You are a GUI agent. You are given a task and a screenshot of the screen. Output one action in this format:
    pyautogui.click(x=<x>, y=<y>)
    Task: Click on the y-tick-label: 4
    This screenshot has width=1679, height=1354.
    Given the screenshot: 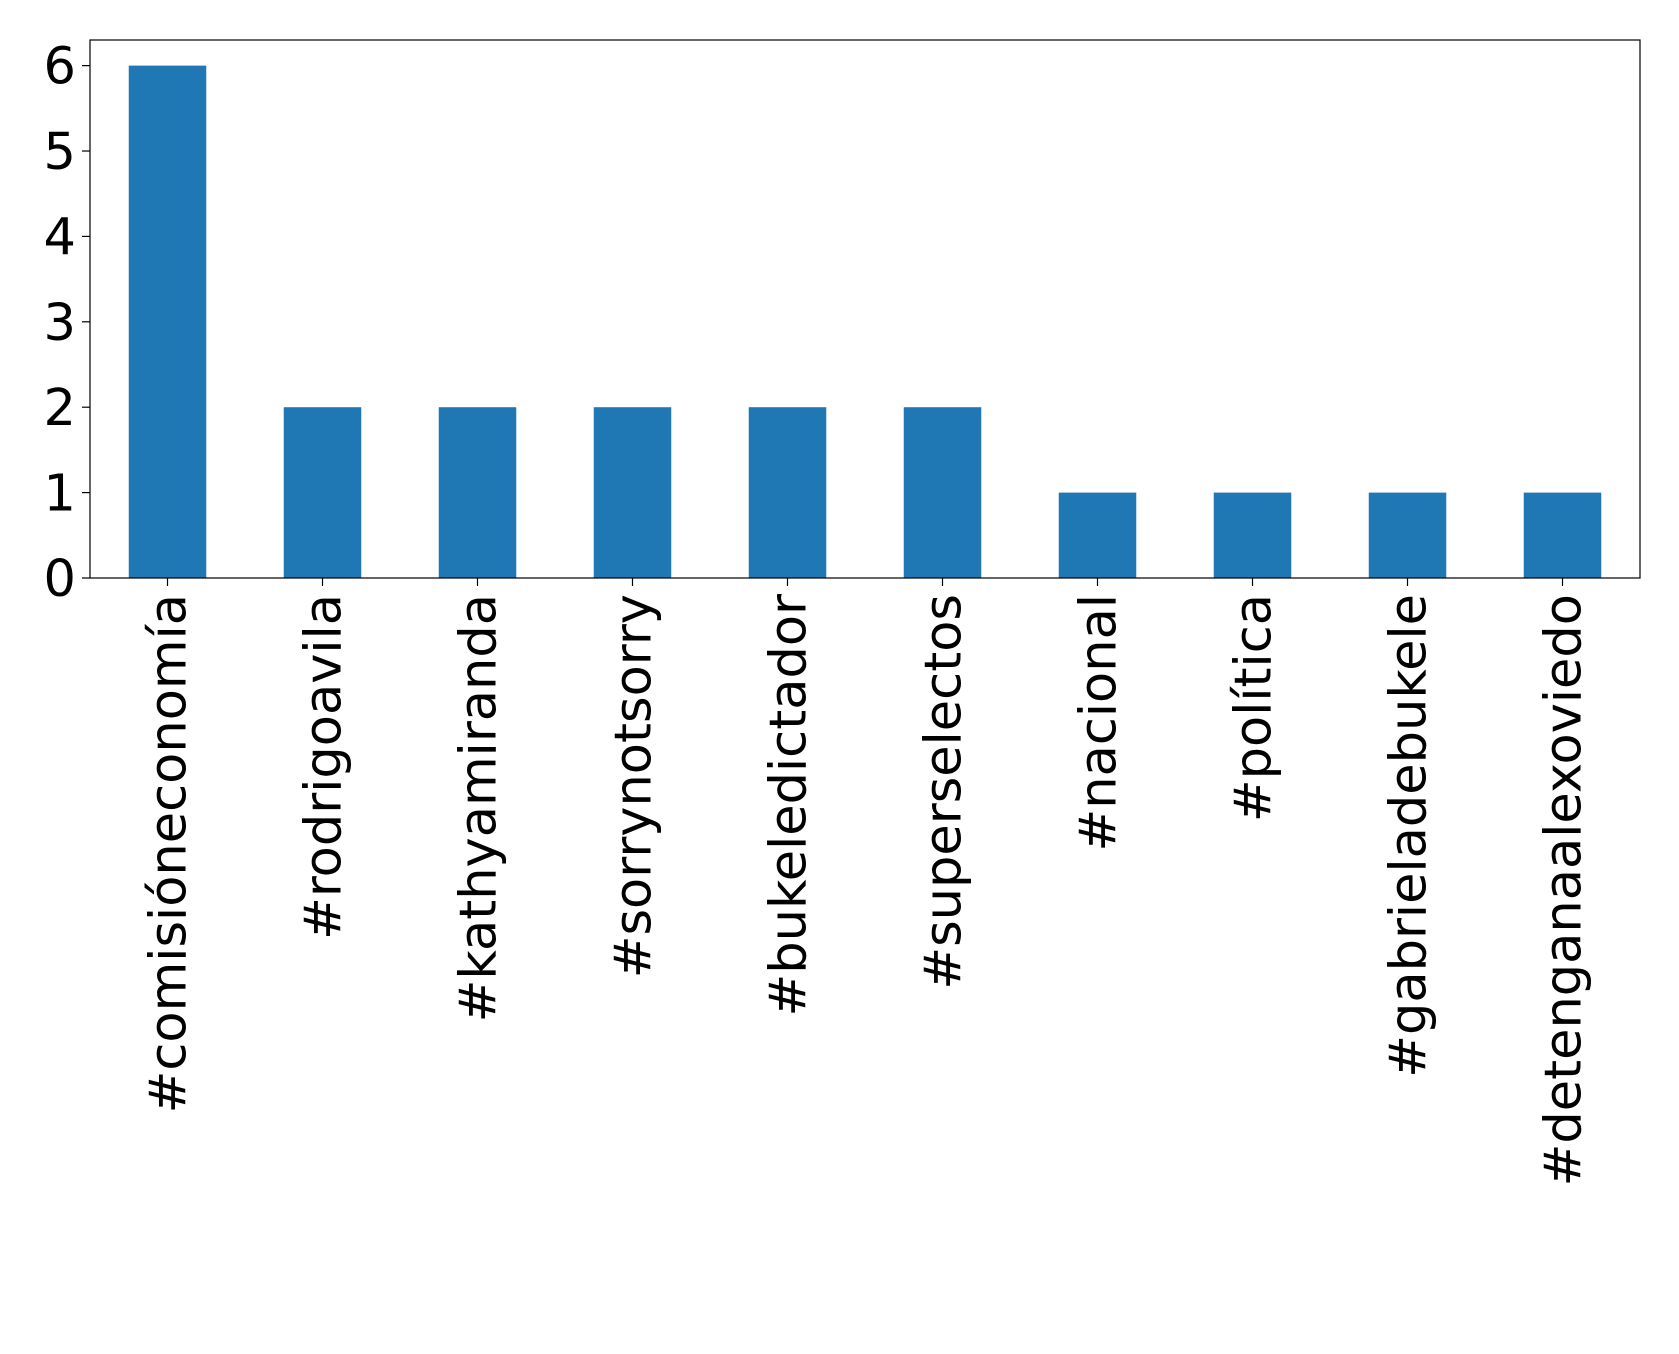 What is the action you would take?
    pyautogui.click(x=60, y=237)
    